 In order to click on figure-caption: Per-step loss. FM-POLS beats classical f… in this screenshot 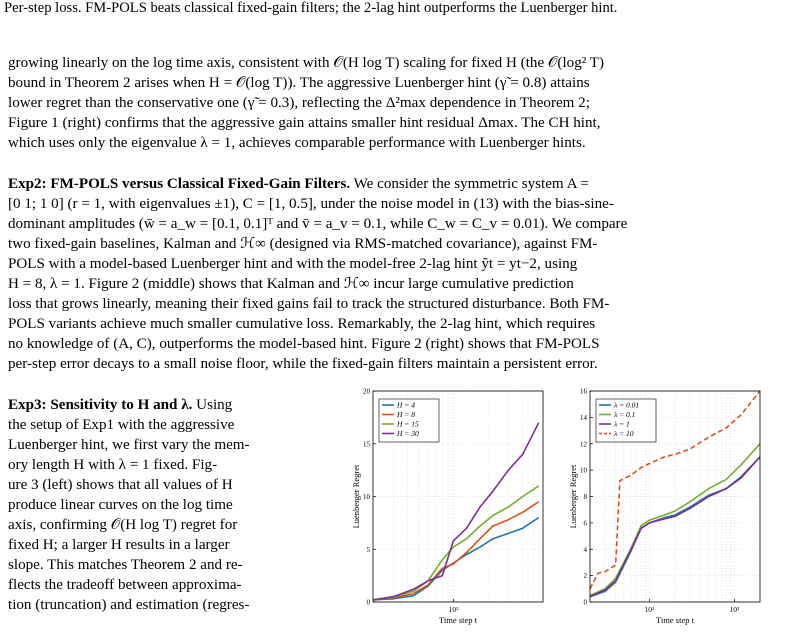, I will do `click(311, 8)`.